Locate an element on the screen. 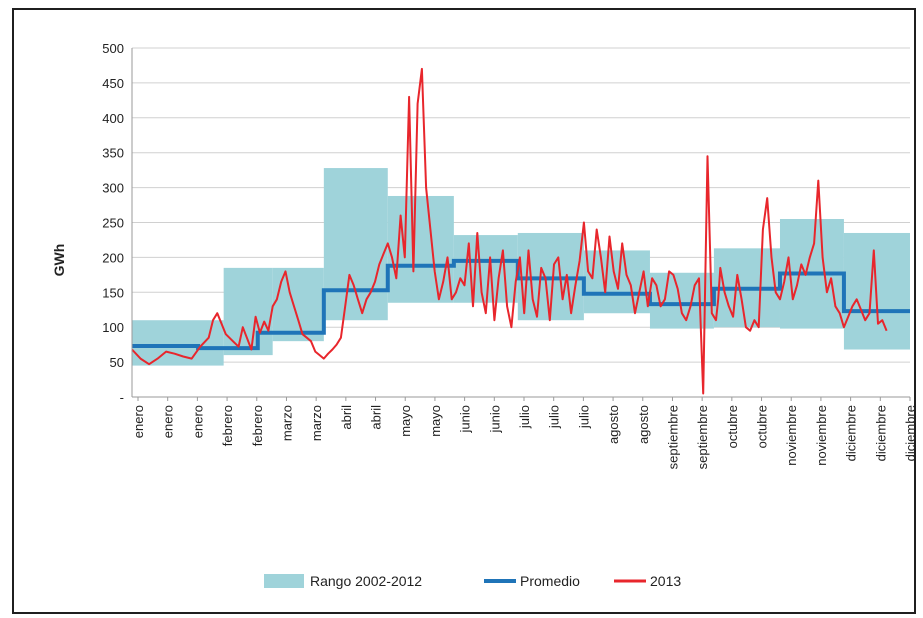 The image size is (923, 618). legend-range-swatch is located at coordinates (284, 581).